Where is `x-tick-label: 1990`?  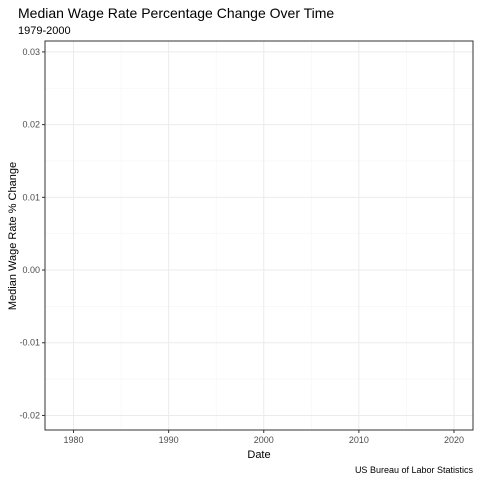
x-tick-label: 1990 is located at coordinates (169, 440).